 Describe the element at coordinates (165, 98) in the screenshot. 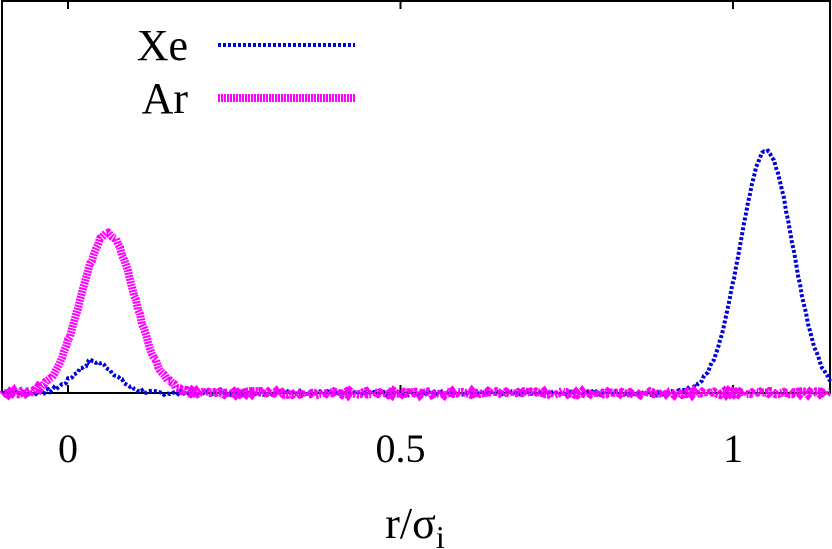

I see `legend-label-ar: Ar` at that location.